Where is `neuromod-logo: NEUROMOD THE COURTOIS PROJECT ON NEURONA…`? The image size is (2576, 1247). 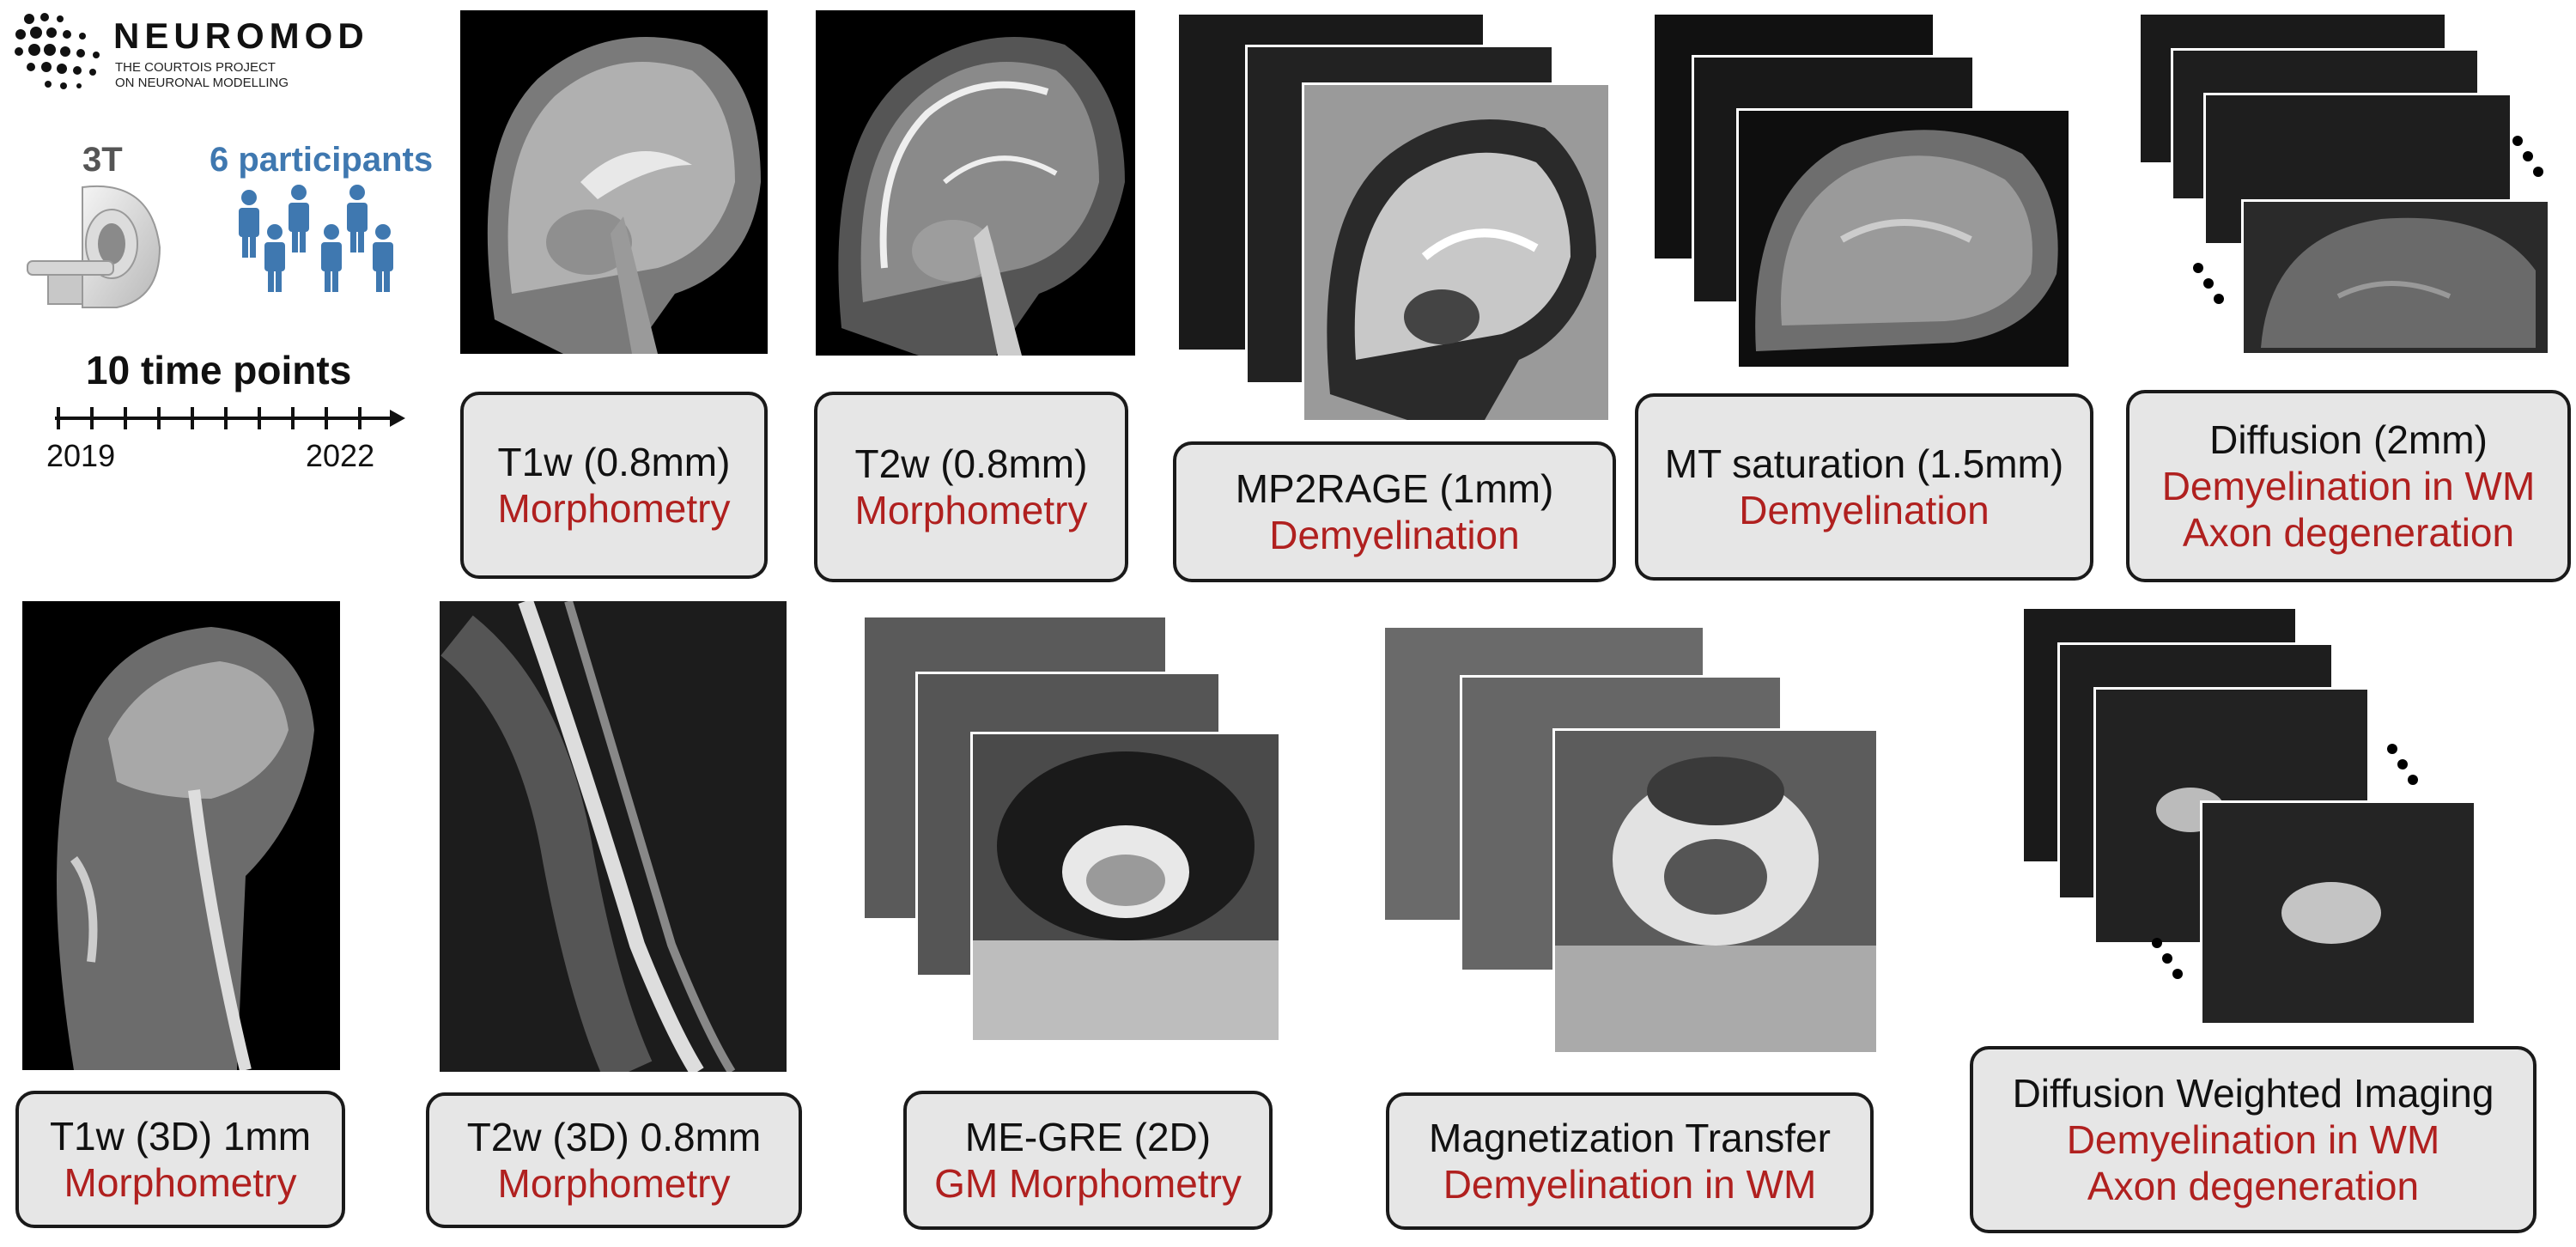
neuromod-logo: NEUROMOD THE COURTOIS PROJECT ON NEURONA… is located at coordinates (227, 53).